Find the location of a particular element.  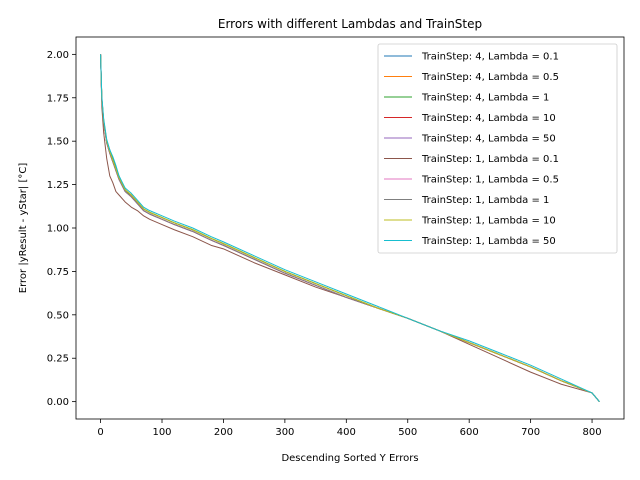

x-tick-label: 100 is located at coordinates (161, 432).